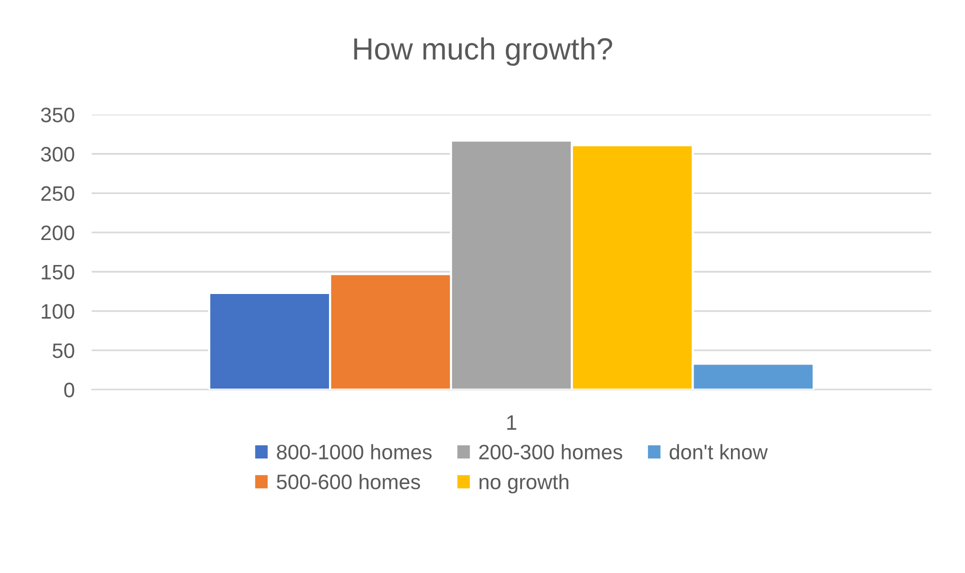  Describe the element at coordinates (57, 232) in the screenshot. I see `y-tick-label: 200` at that location.